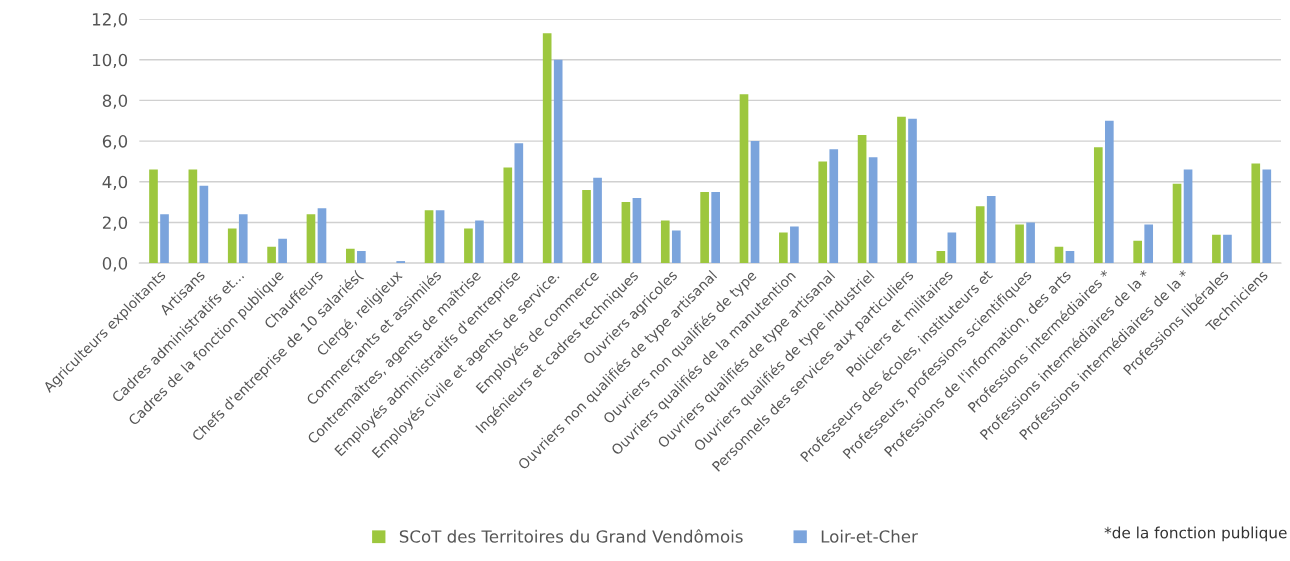 The image size is (1290, 561). I want to click on y-tick-label: 6,0, so click(115, 142).